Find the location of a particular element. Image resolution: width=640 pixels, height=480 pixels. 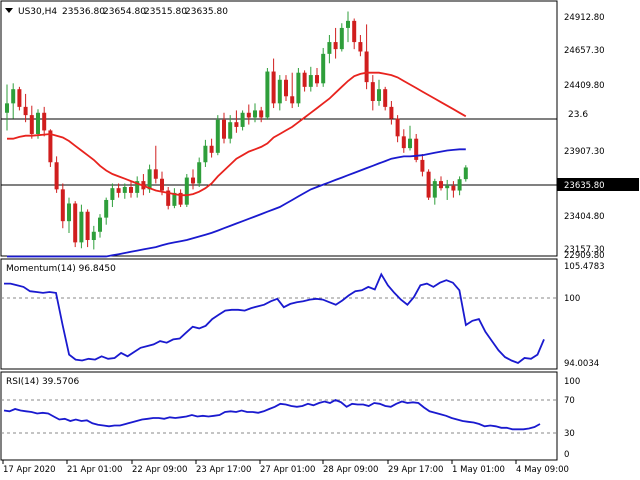

ohlc-high: 23654.80 is located at coordinates (124, 12).